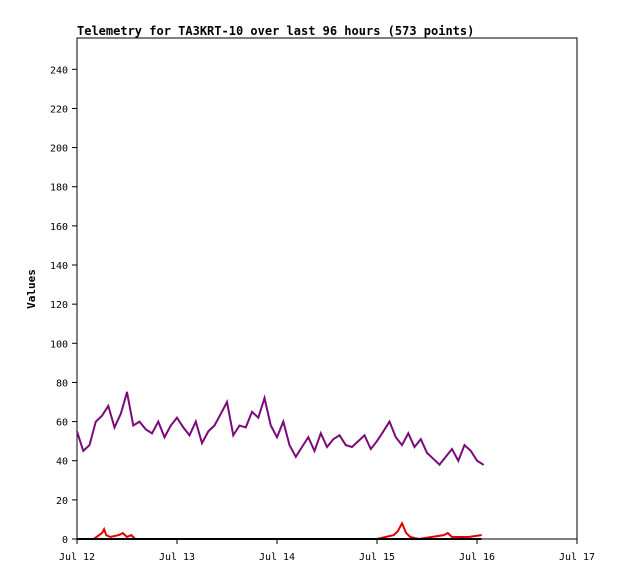 The height and width of the screenshot is (579, 618). I want to click on y-tick-label: 200, so click(59, 149).